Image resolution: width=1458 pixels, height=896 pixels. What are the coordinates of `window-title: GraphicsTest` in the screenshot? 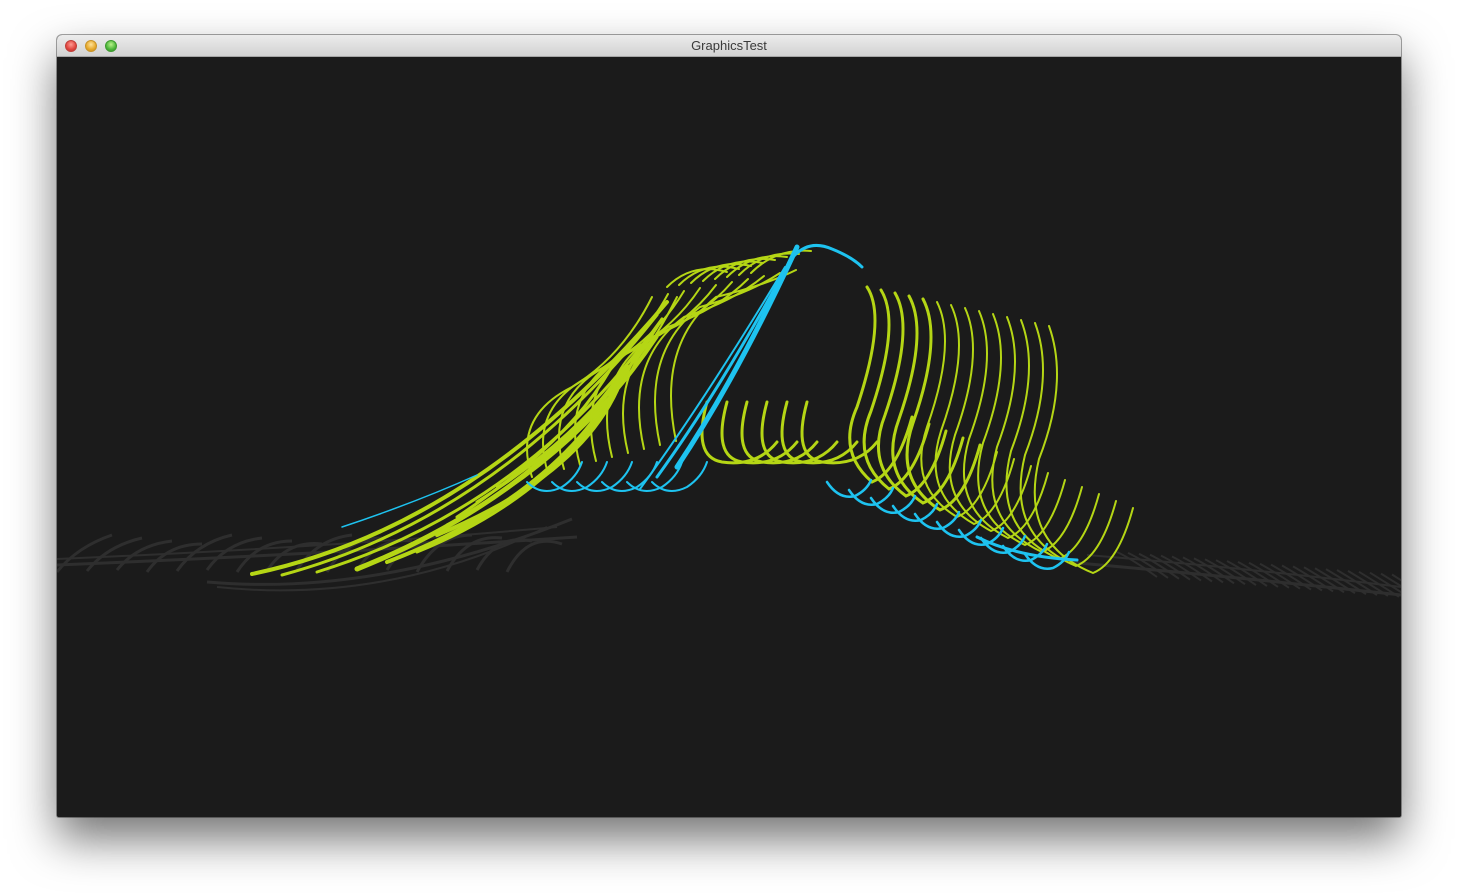 It's located at (729, 45).